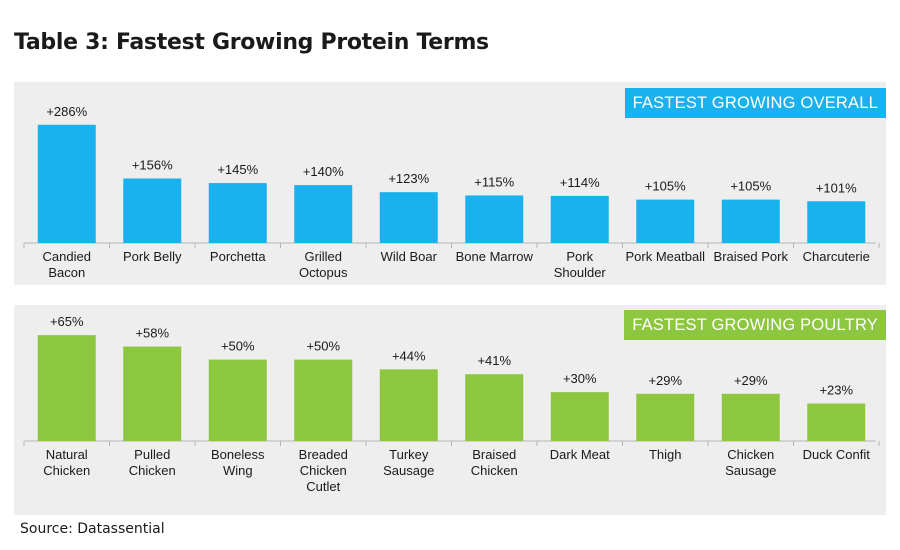  I want to click on category-label: Porchetta, so click(238, 256).